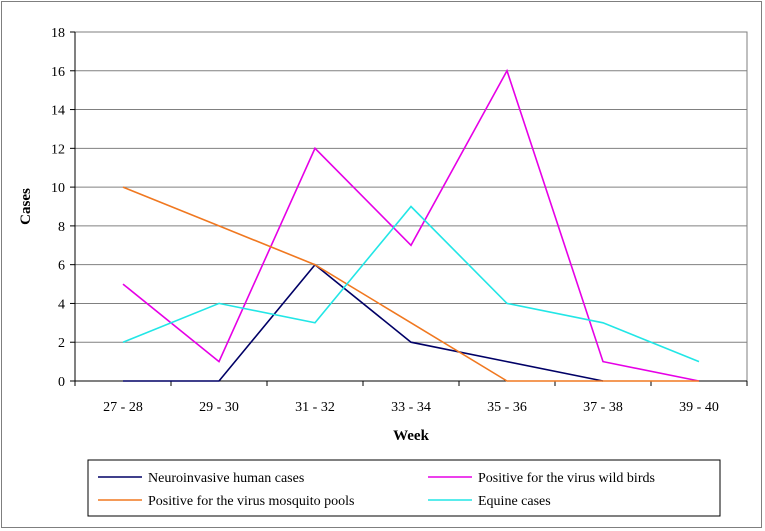 Image resolution: width=765 pixels, height=531 pixels. Describe the element at coordinates (58, 72) in the screenshot. I see `y-tick-label: 16` at that location.